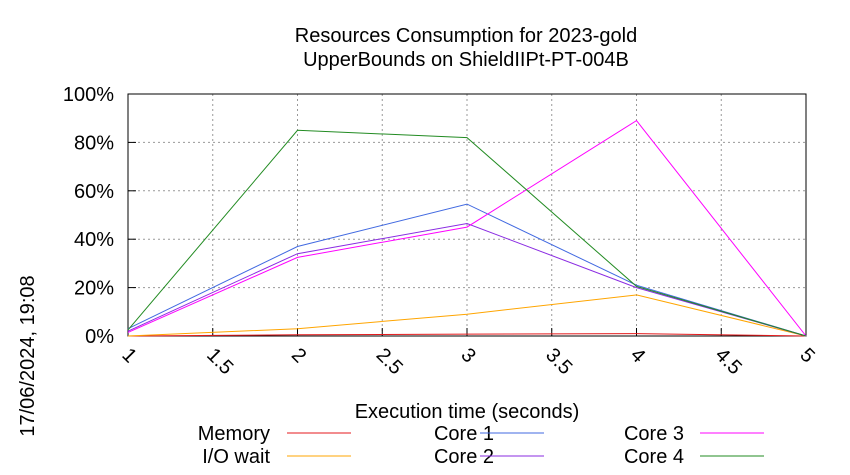 The image size is (850, 475). I want to click on x-tick-label: 2, so click(298, 355).